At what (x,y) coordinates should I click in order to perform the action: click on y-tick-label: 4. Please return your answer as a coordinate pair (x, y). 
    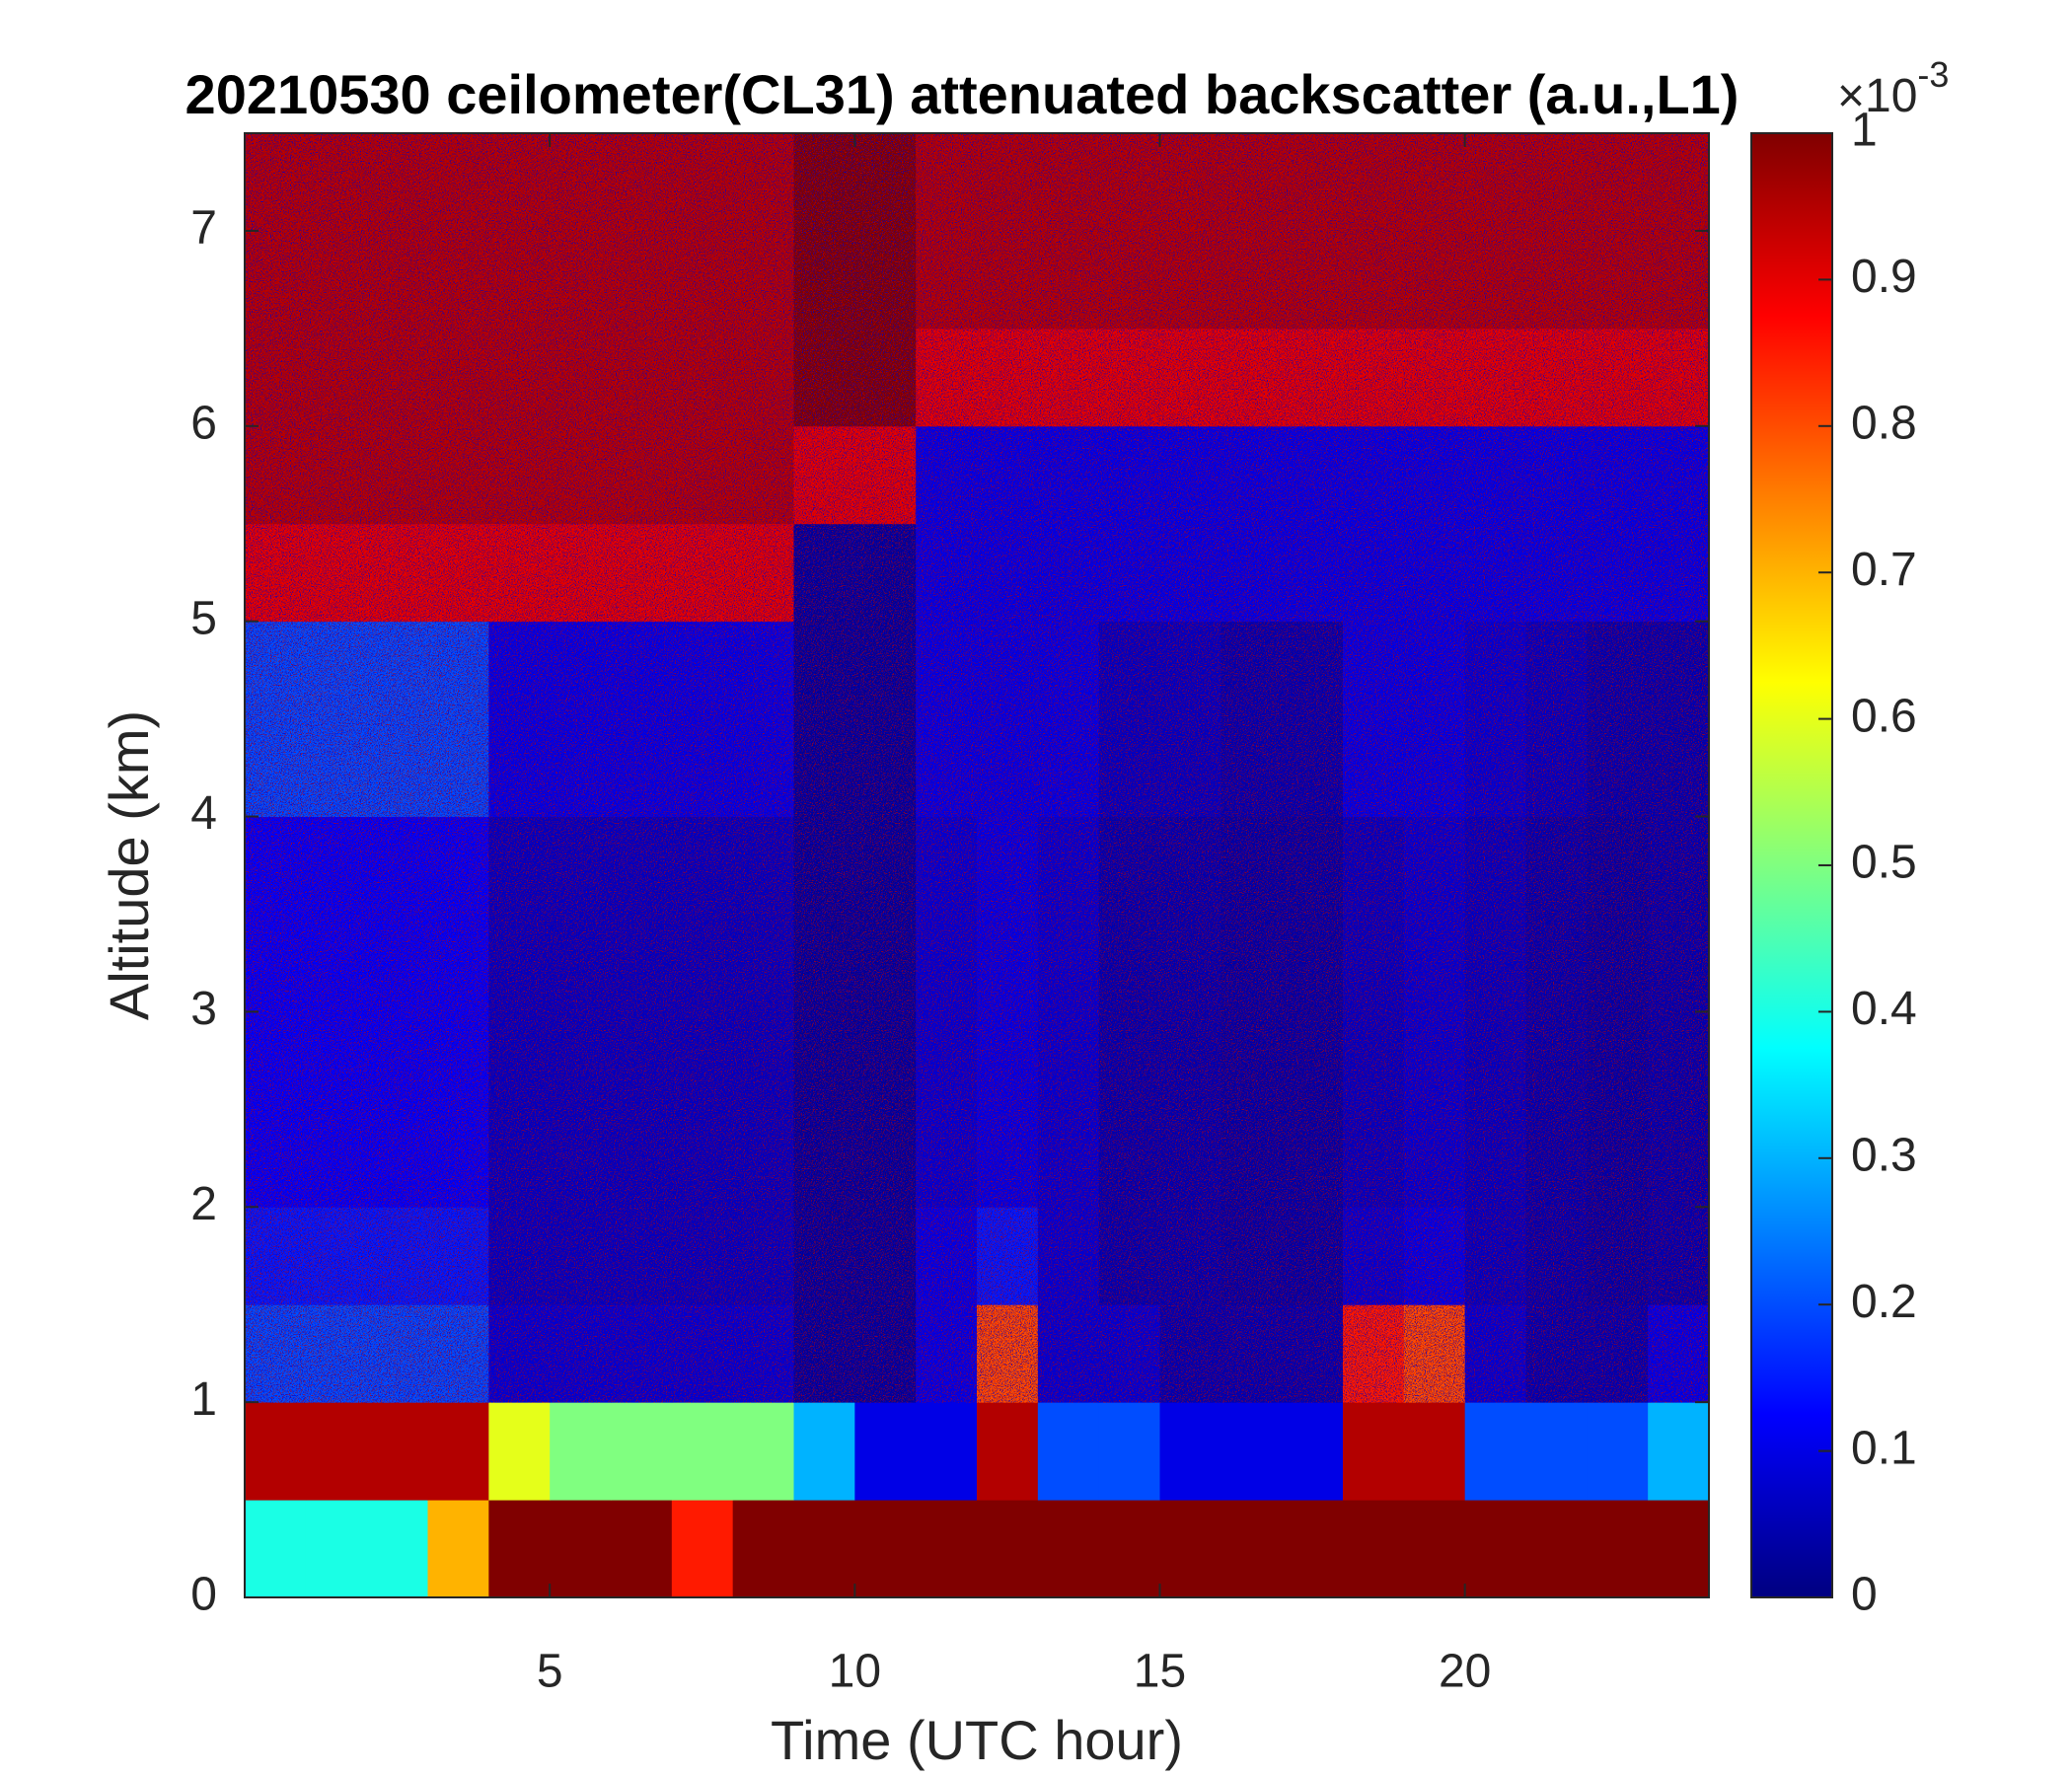
    Looking at the image, I should click on (204, 814).